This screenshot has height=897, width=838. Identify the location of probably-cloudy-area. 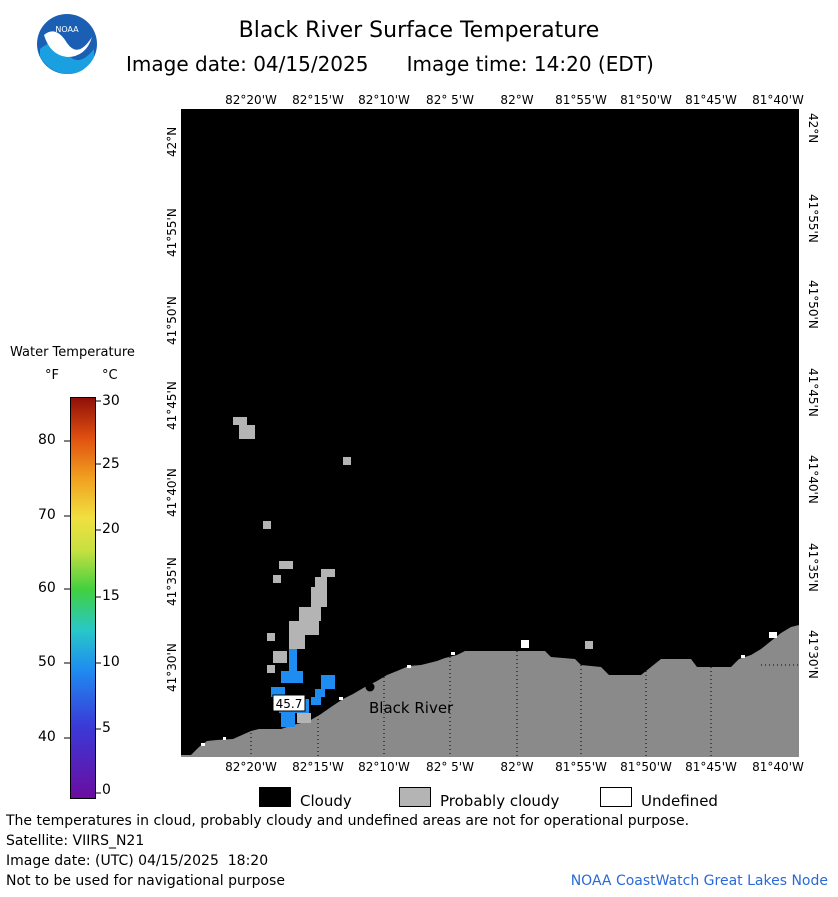
(413, 570).